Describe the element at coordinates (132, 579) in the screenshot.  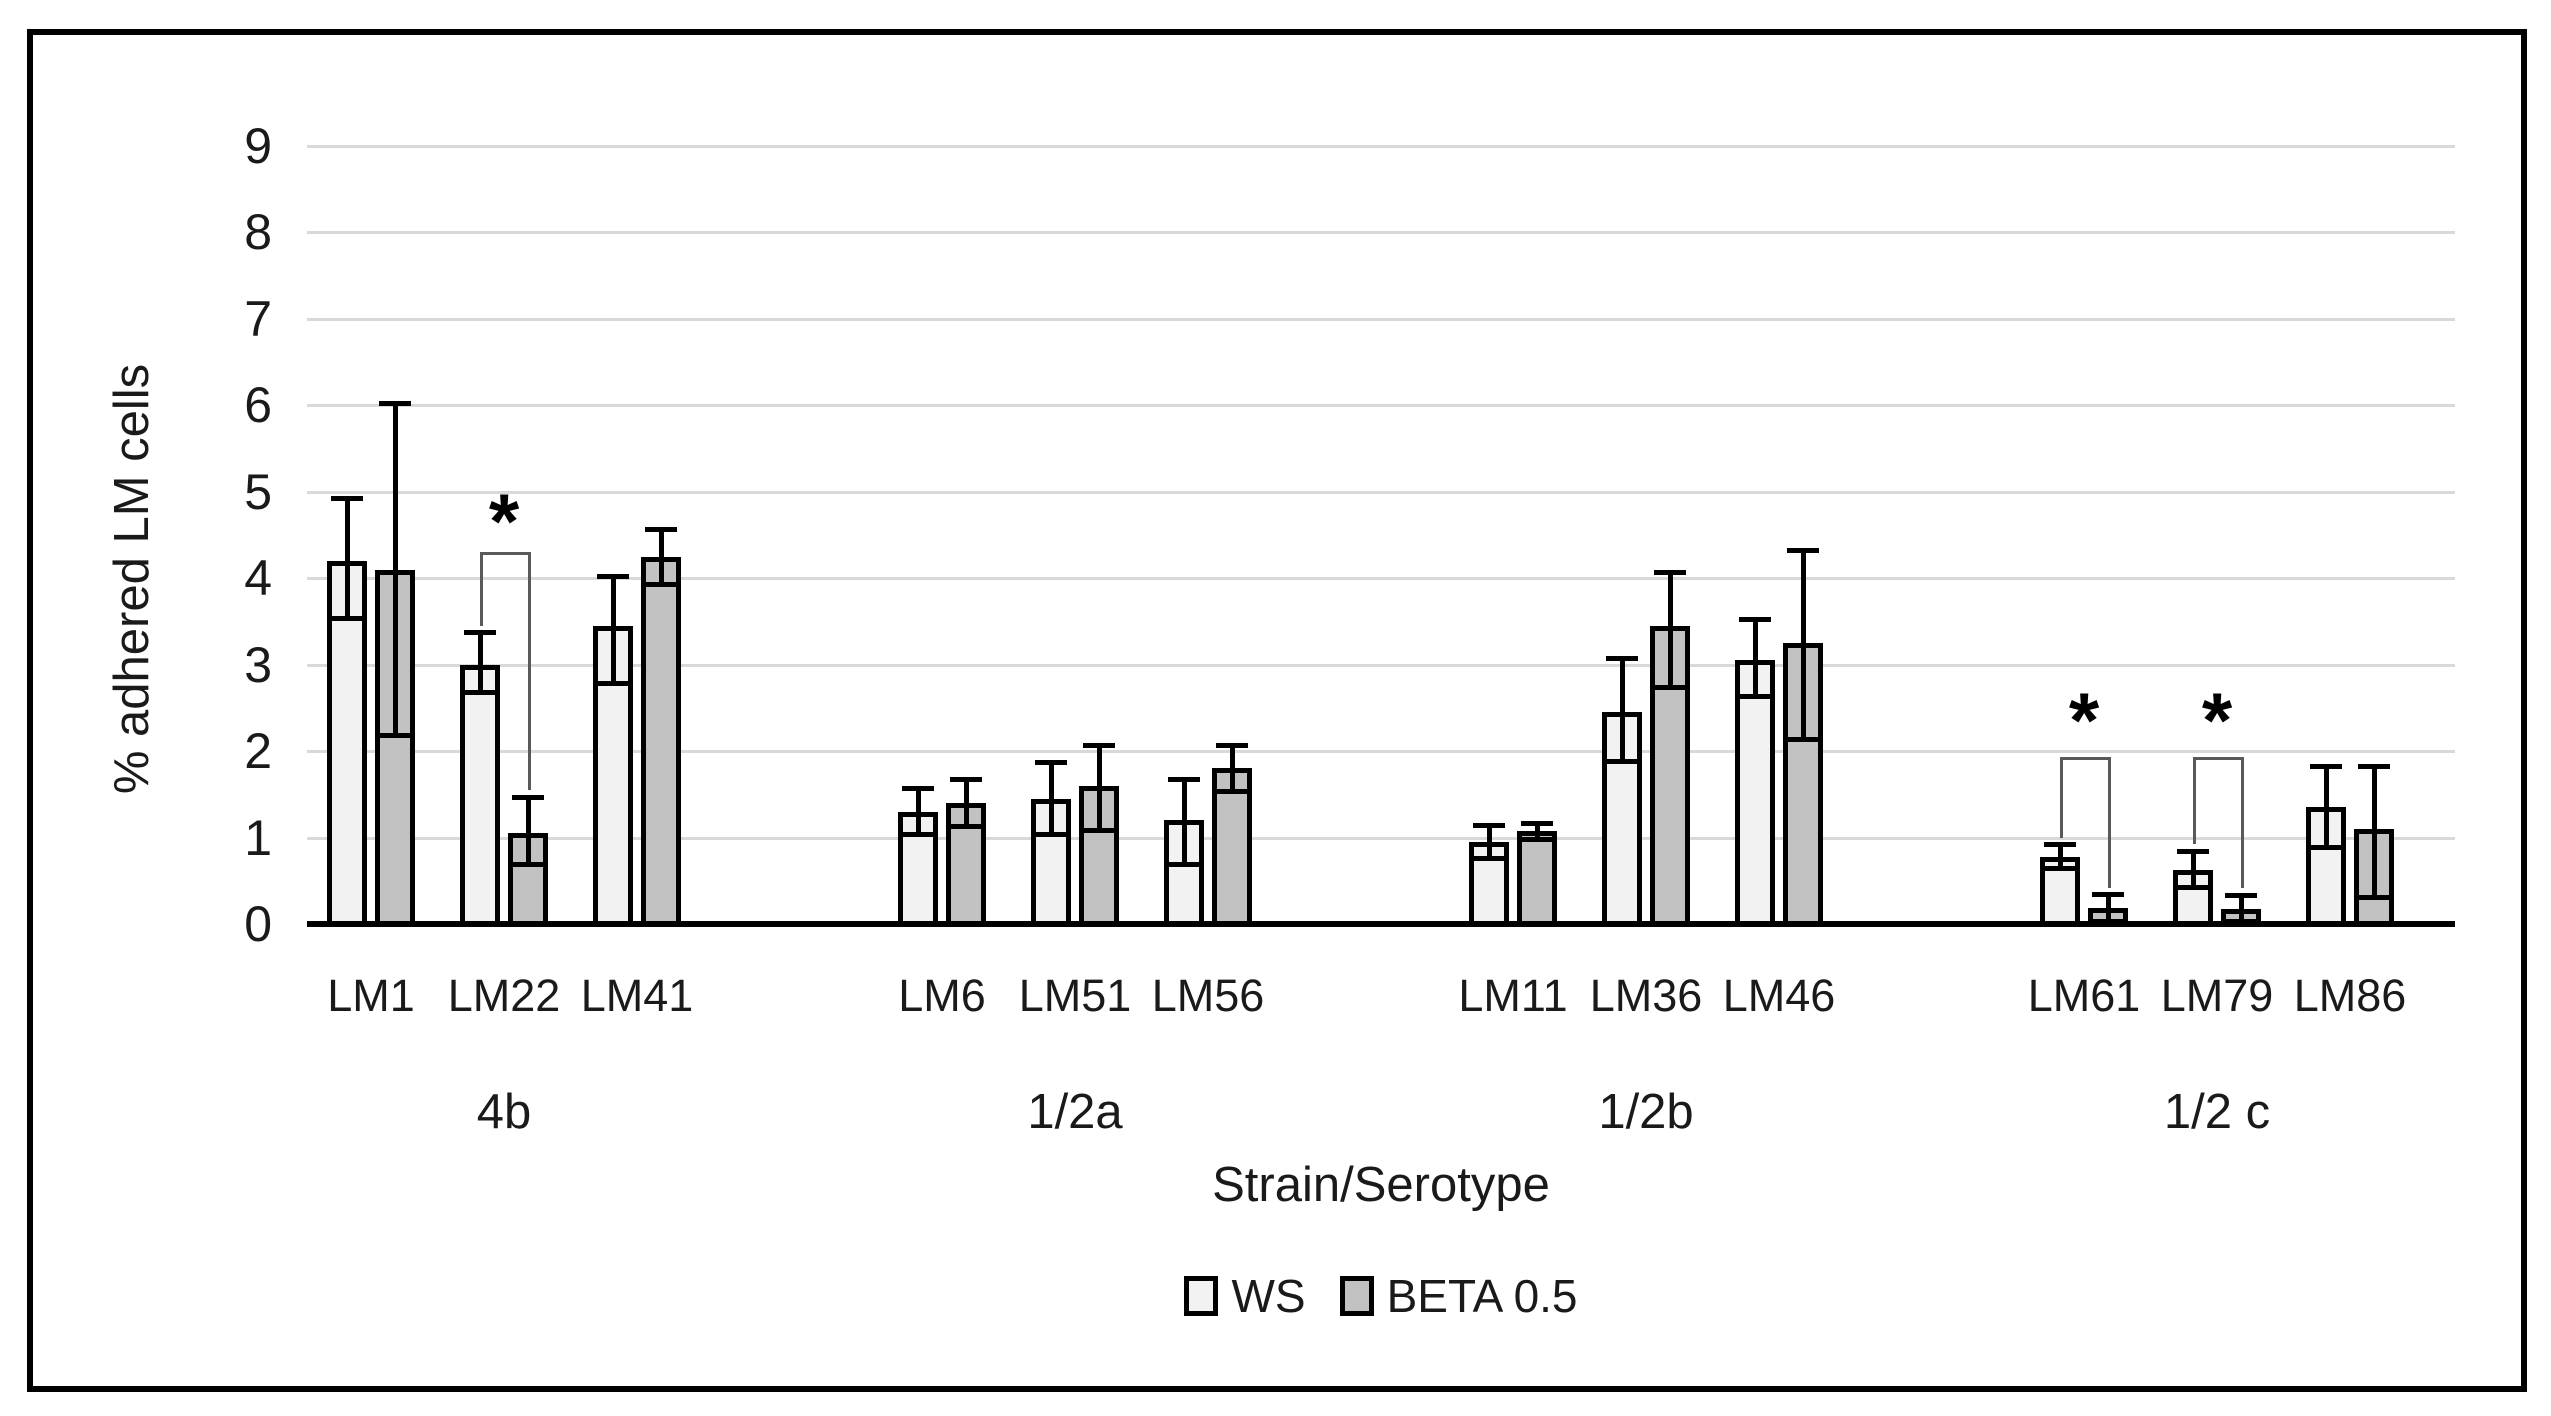
I see `y-axis-title: % adhered LM cells` at that location.